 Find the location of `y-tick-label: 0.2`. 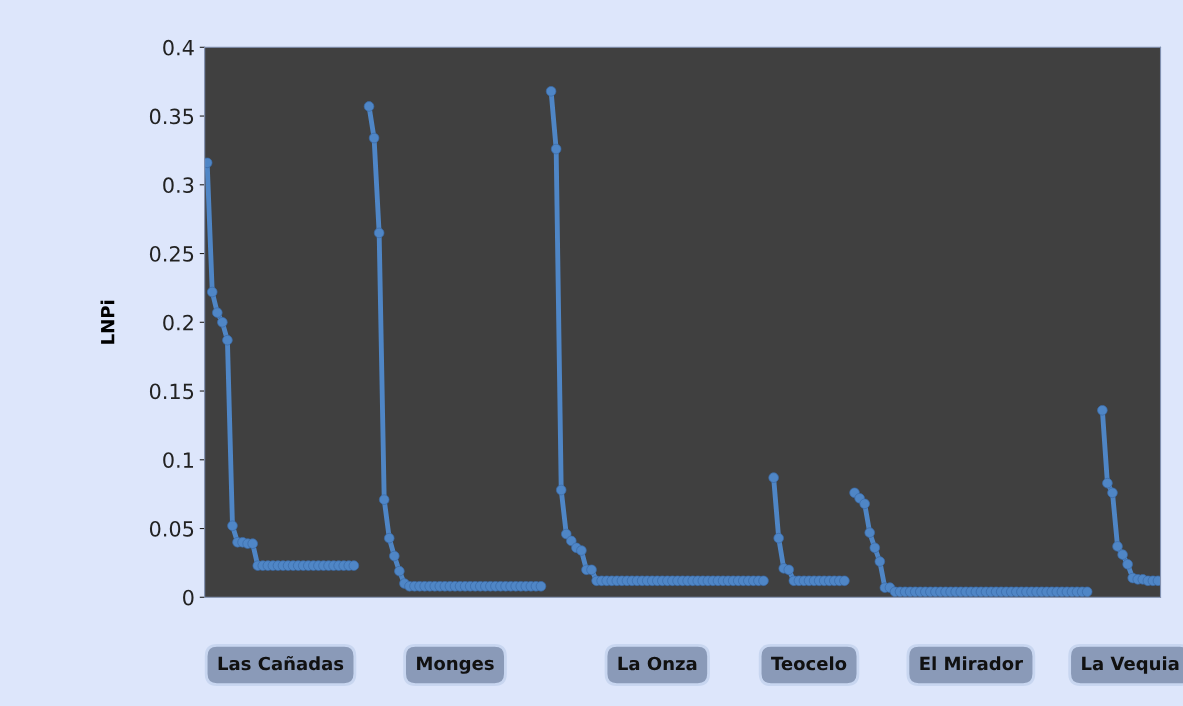

y-tick-label: 0.2 is located at coordinates (178, 322).